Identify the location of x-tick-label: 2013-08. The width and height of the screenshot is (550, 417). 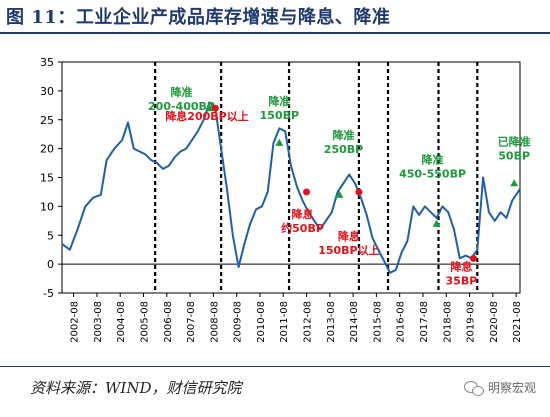
(331, 322).